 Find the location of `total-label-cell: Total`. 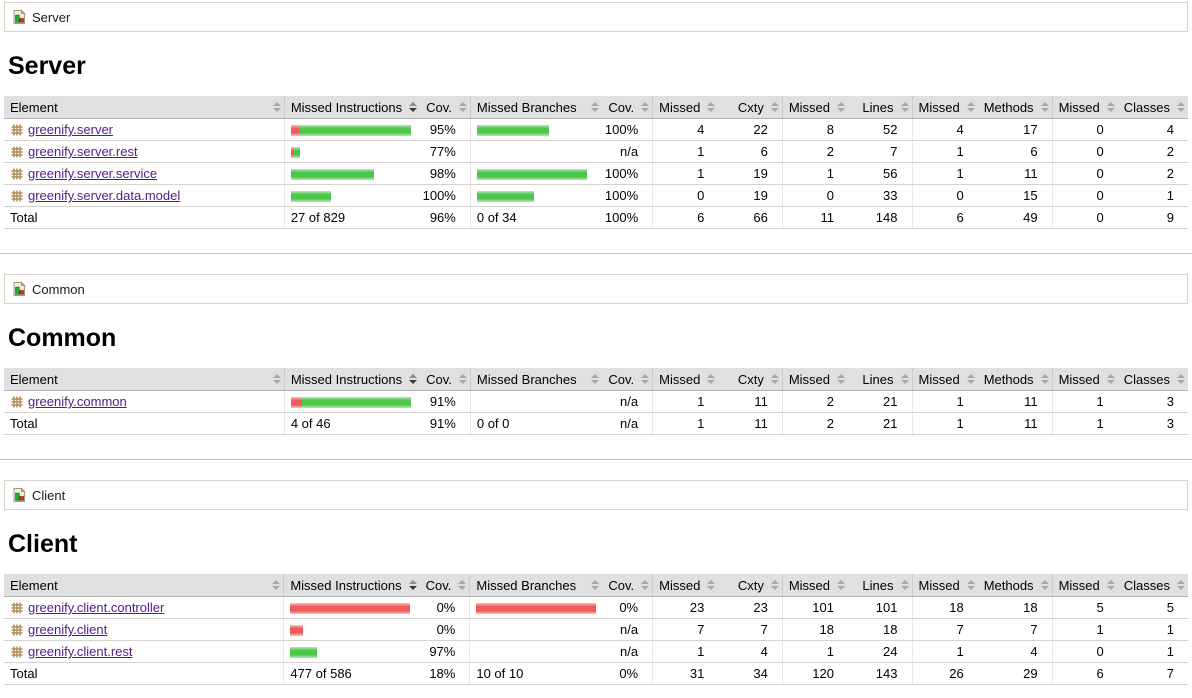

total-label-cell: Total is located at coordinates (144, 217).